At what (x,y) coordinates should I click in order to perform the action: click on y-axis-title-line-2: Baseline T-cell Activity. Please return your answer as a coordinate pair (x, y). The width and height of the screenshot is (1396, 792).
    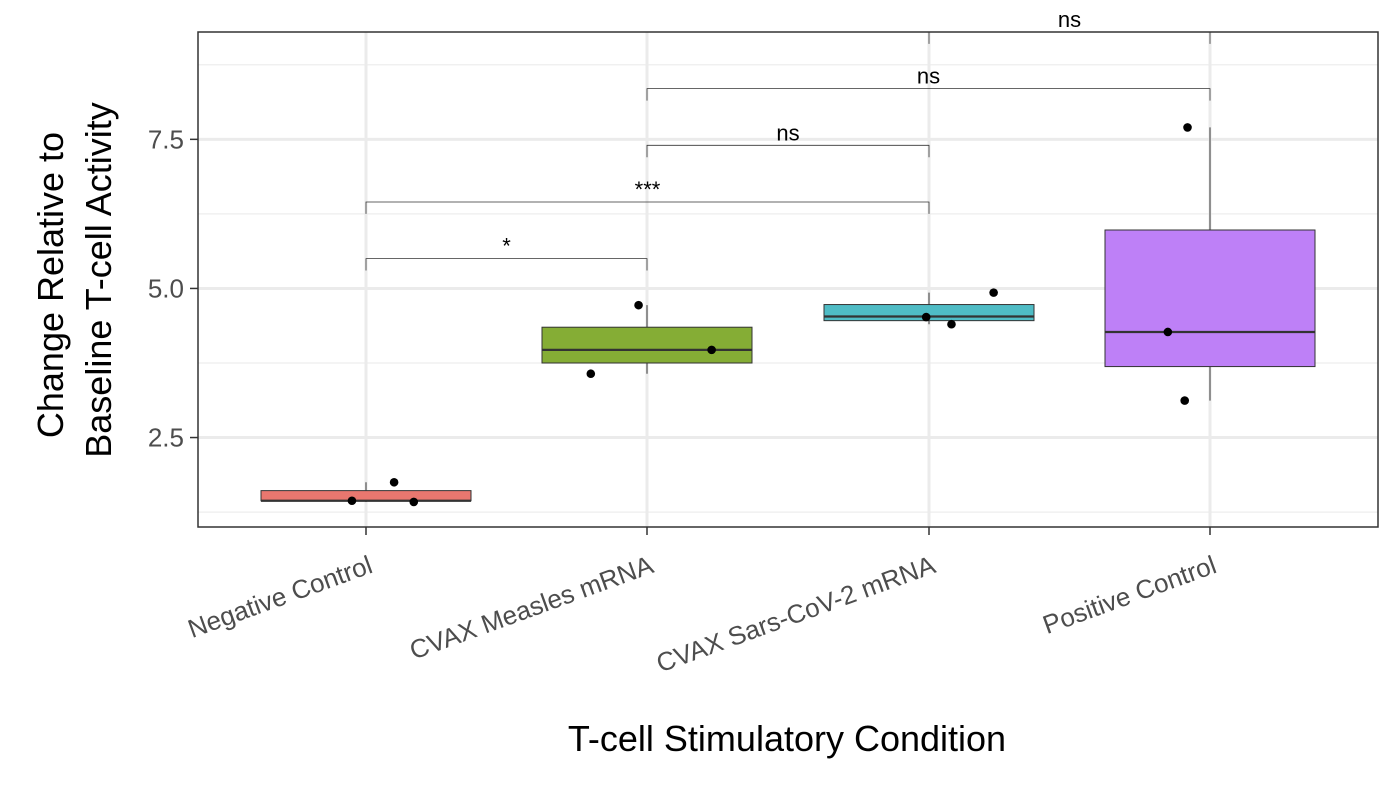
    Looking at the image, I should click on (98, 279).